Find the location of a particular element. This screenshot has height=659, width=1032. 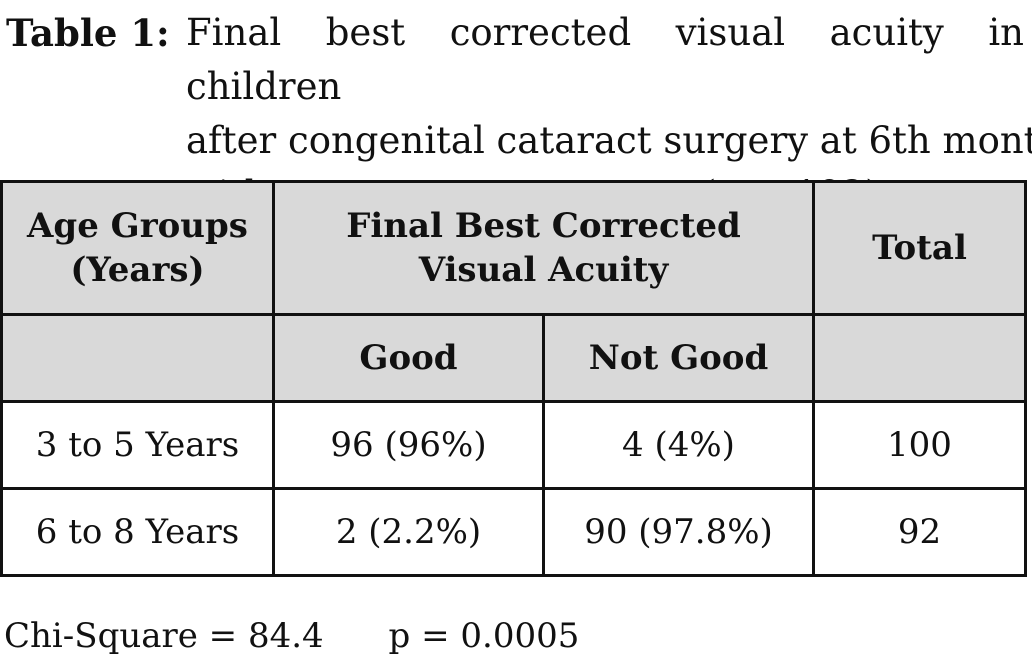

statistics-footnote: Chi-Square = 84.4 p = 0.0005 is located at coordinates (291, 636).